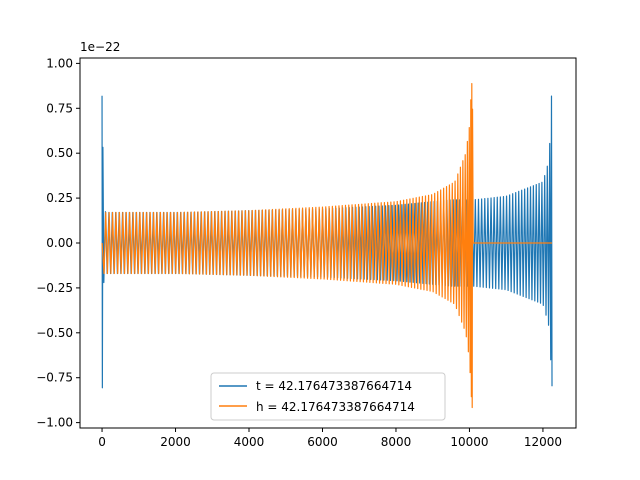 This screenshot has height=480, width=640. Describe the element at coordinates (249, 442) in the screenshot. I see `x-tick-label: 4000` at that location.